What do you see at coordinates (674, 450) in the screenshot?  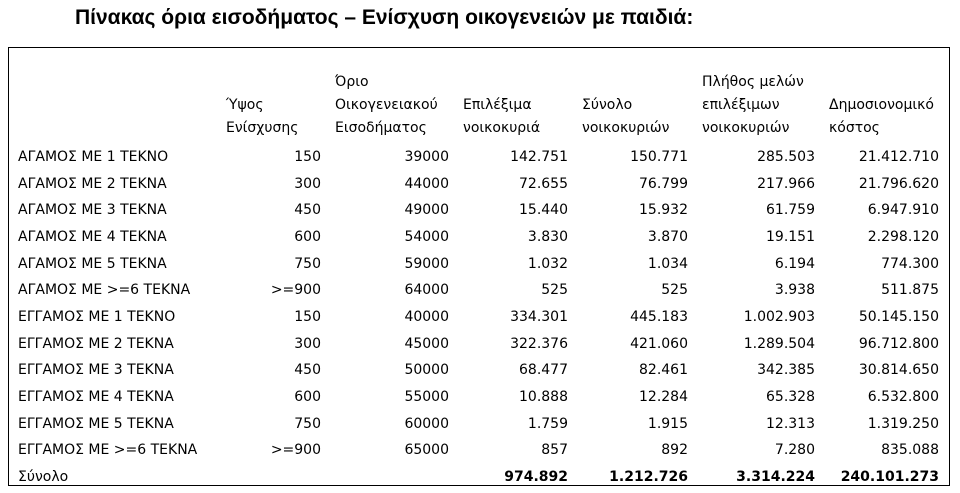 I see `cell-total-households: 892` at bounding box center [674, 450].